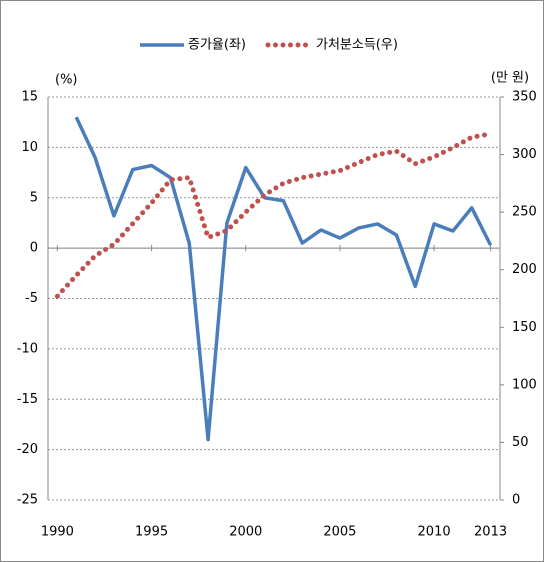 The height and width of the screenshot is (562, 544). I want to click on y2-tick-label: 250, so click(524, 212).